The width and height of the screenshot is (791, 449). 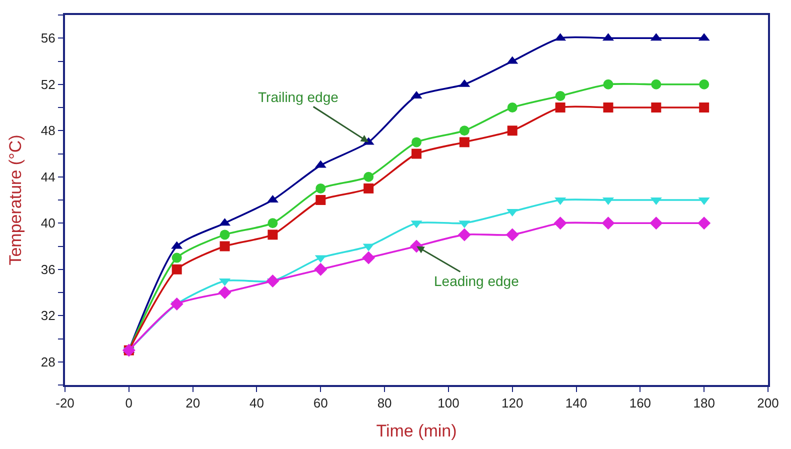 What do you see at coordinates (48, 269) in the screenshot?
I see `y-tick-label: 36` at bounding box center [48, 269].